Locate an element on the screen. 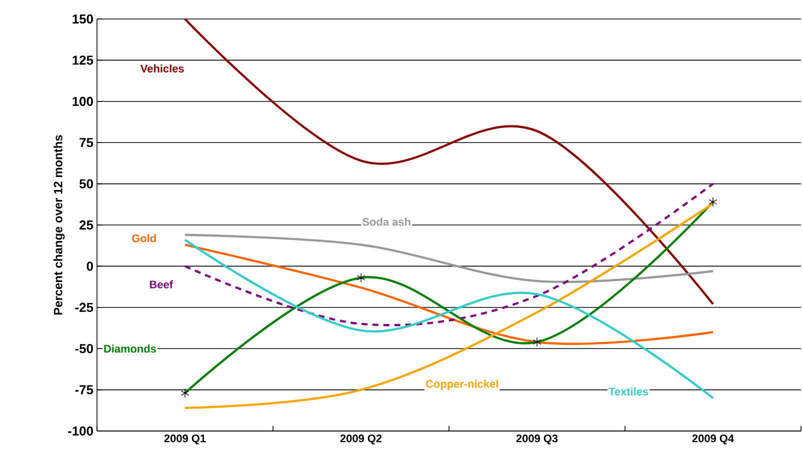 This screenshot has width=803, height=457. series-label: Copper-nickel is located at coordinates (462, 385).